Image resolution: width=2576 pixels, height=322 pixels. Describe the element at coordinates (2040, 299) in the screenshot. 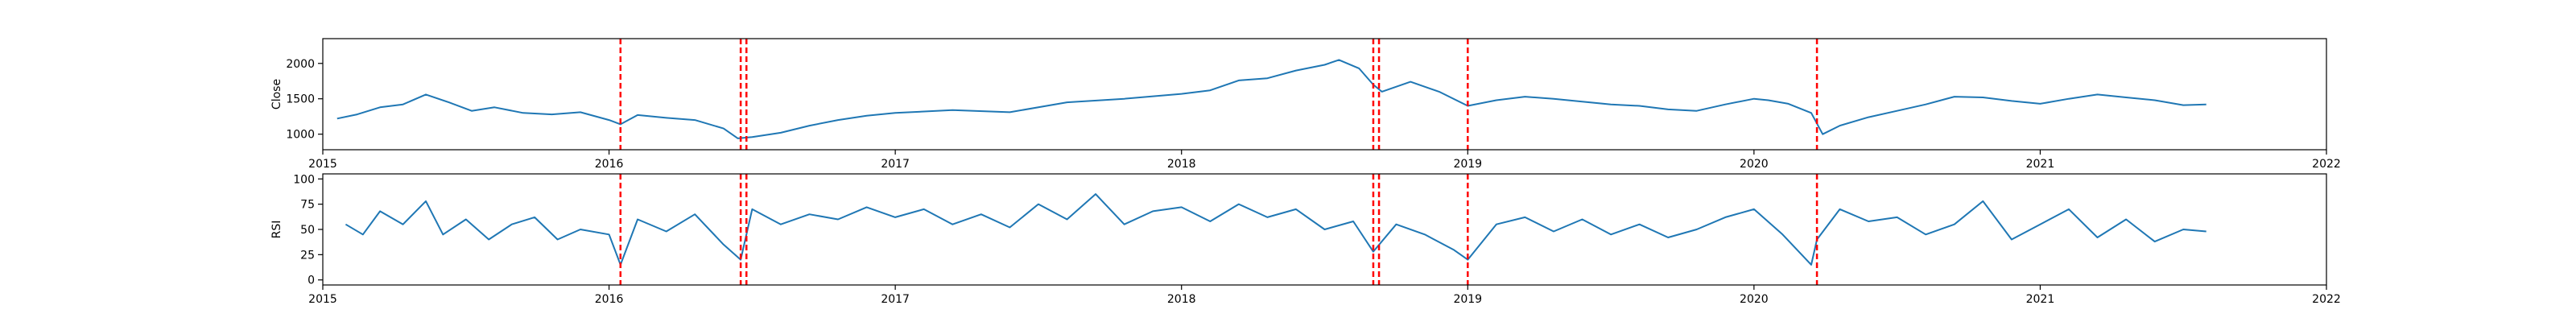

I see `rsi-x-tick-label: 2021` at that location.